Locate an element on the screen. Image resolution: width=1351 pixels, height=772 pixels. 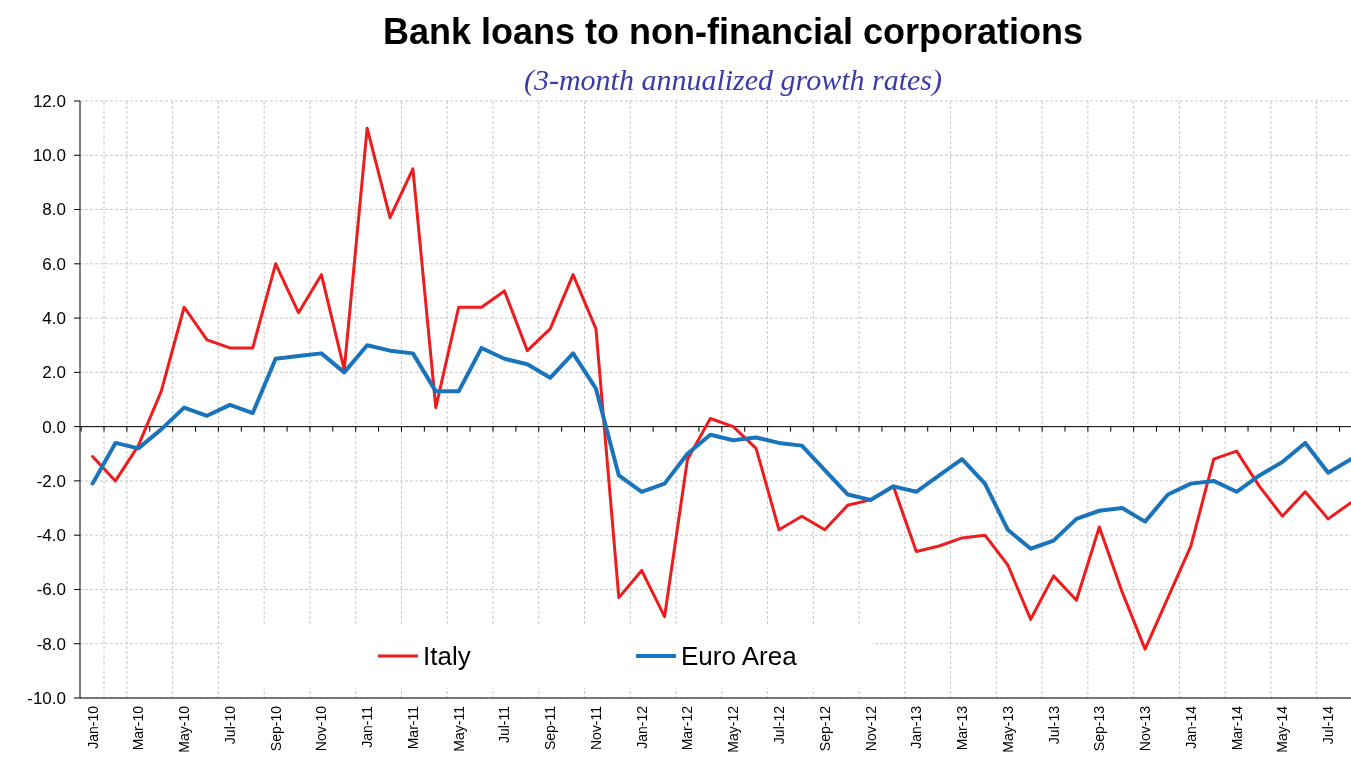
y-tick-label: 4.0 is located at coordinates (54, 319).